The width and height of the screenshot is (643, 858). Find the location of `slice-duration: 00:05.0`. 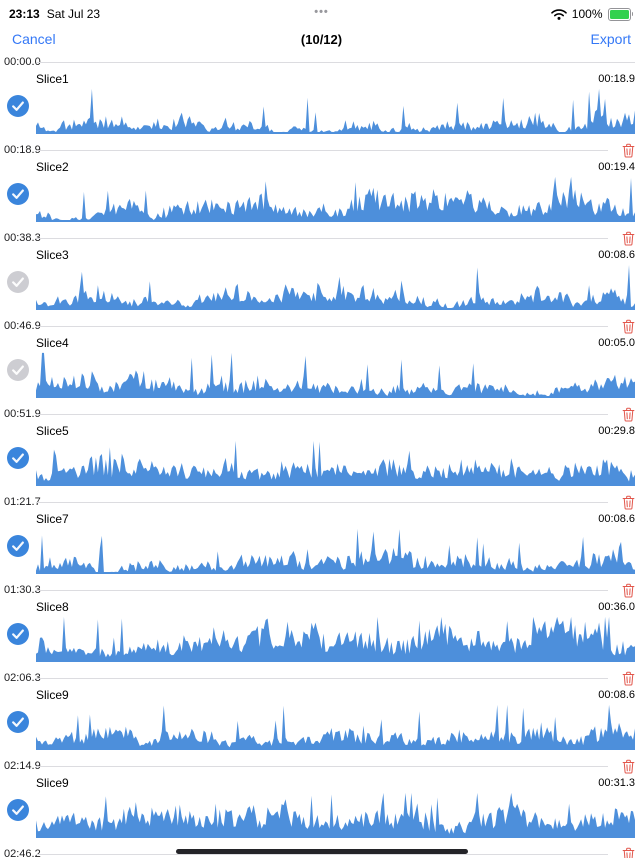

slice-duration: 00:05.0 is located at coordinates (616, 343).